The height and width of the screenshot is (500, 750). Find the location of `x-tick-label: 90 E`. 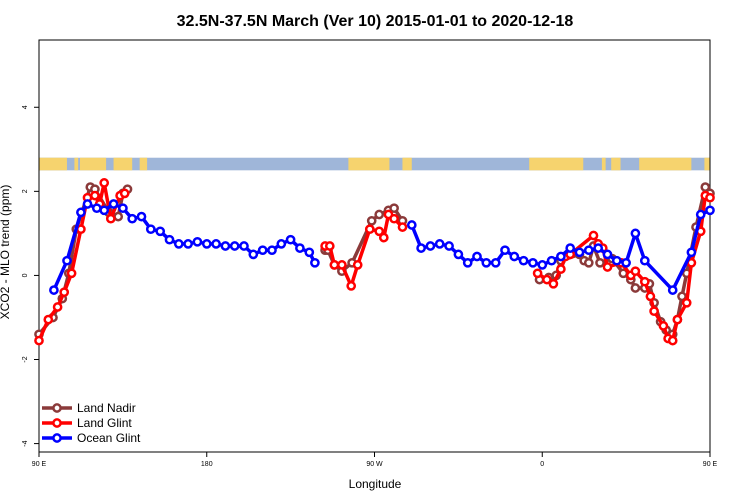

x-tick-label: 90 E is located at coordinates (710, 464).